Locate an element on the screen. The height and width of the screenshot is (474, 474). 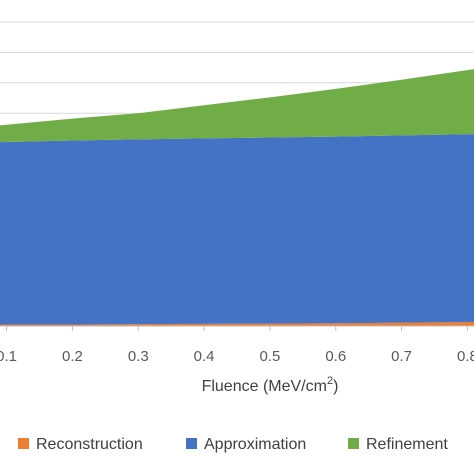
x-axis-title-superscript: 2 is located at coordinates (330, 381).